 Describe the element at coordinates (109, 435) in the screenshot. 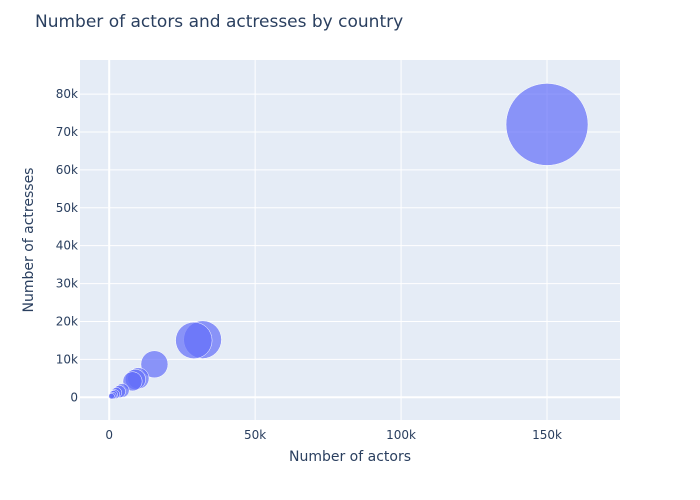

I see `x-tick-label: 0` at that location.